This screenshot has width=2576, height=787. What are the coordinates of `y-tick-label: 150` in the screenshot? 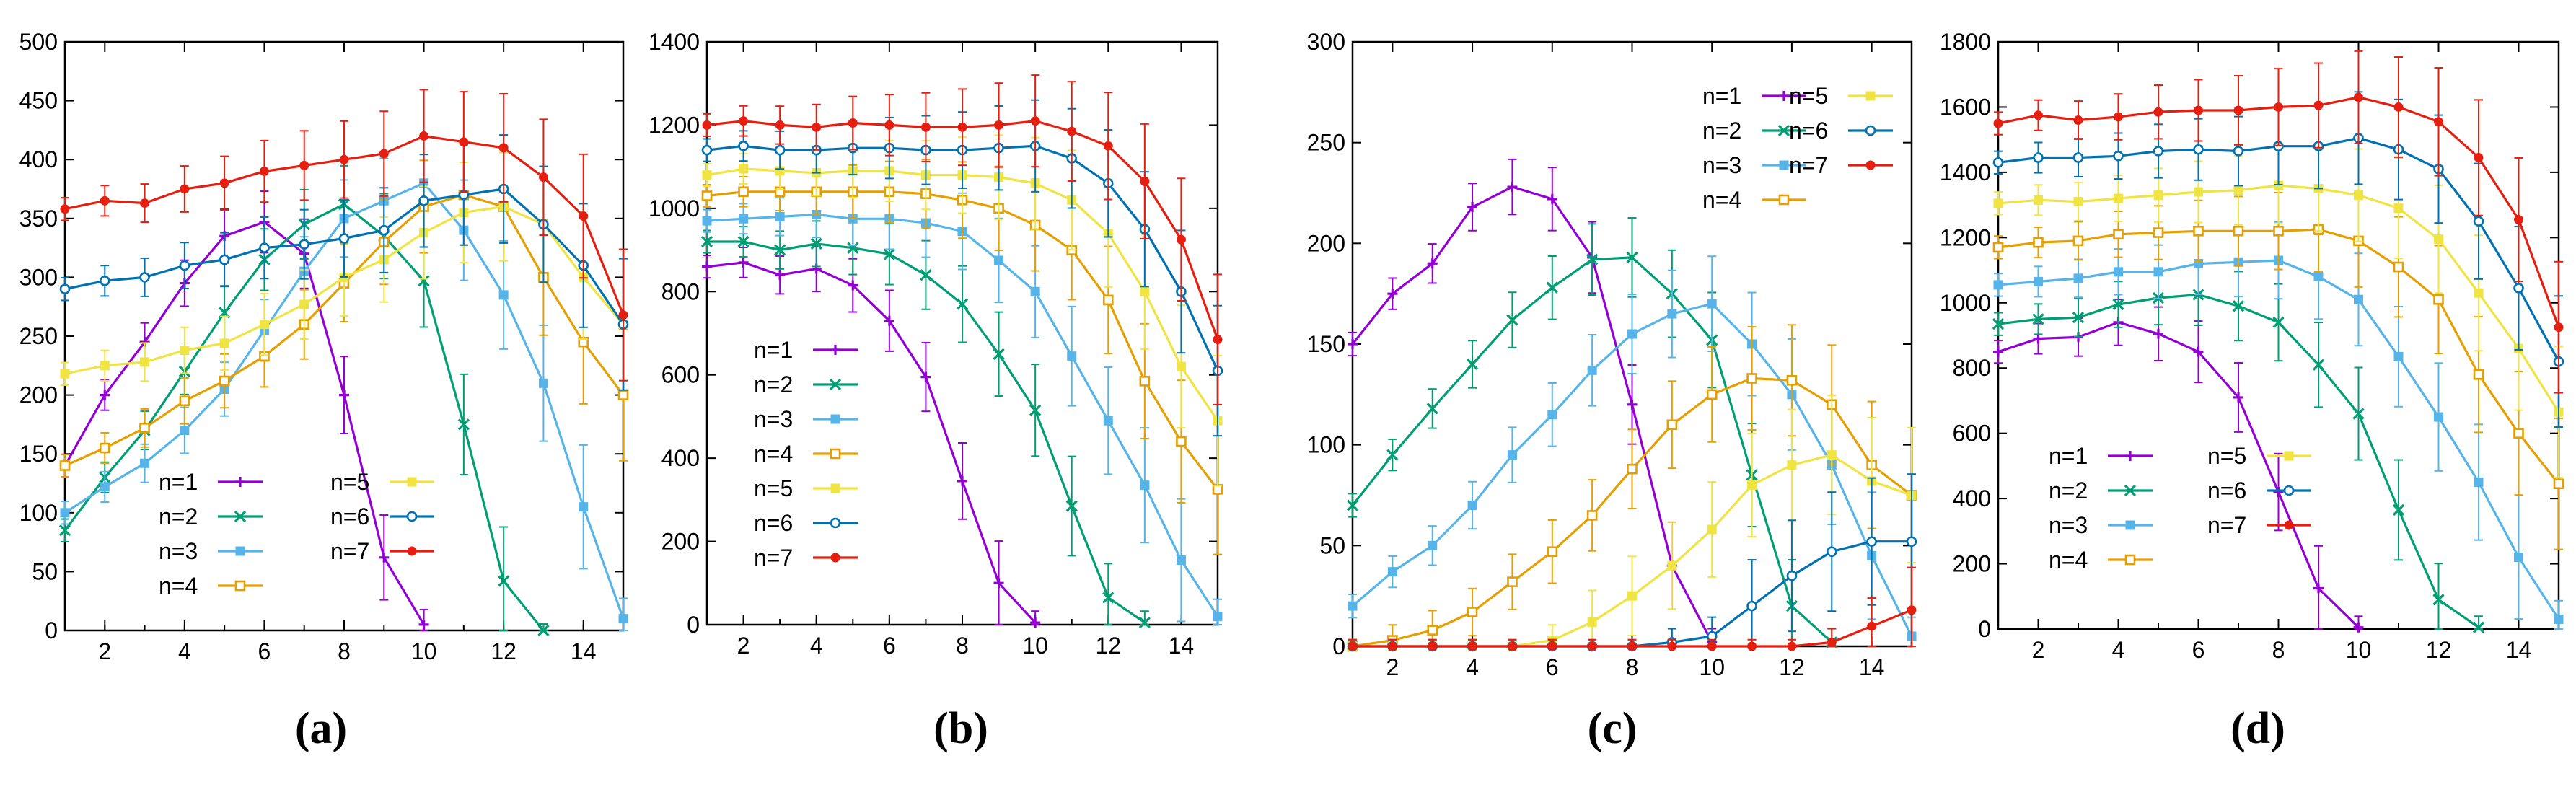 It's located at (38, 454).